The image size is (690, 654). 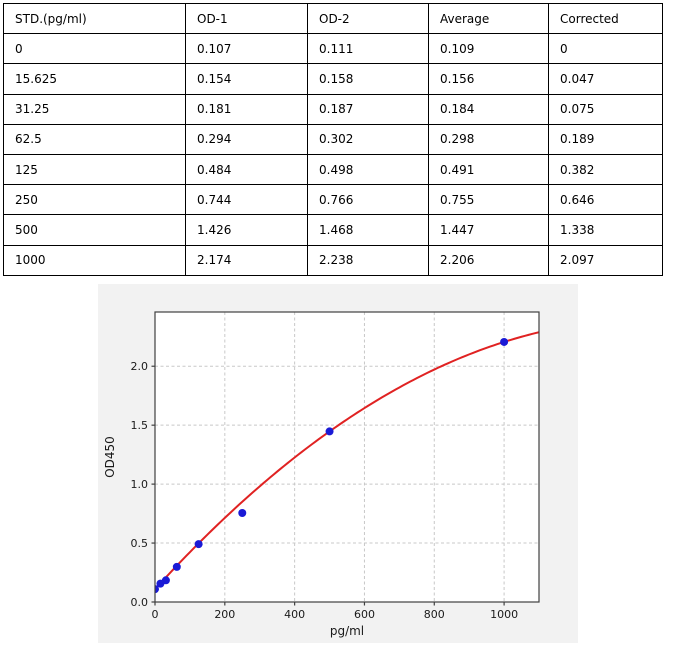 I want to click on table-cell: 62.5, so click(x=94, y=139).